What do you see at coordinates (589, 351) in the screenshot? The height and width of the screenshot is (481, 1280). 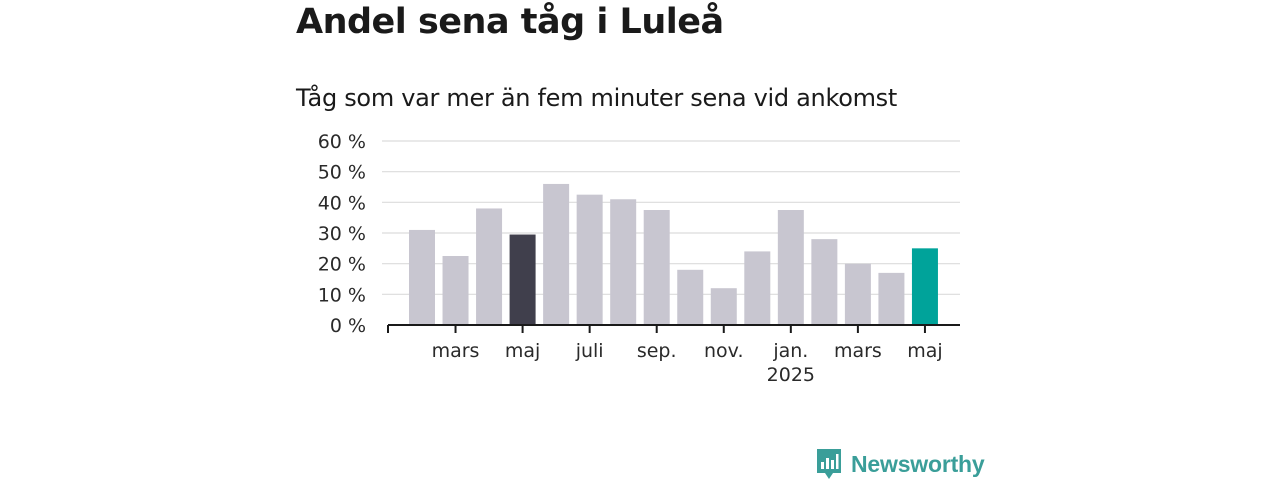 I see `x-tick-label: juli` at bounding box center [589, 351].